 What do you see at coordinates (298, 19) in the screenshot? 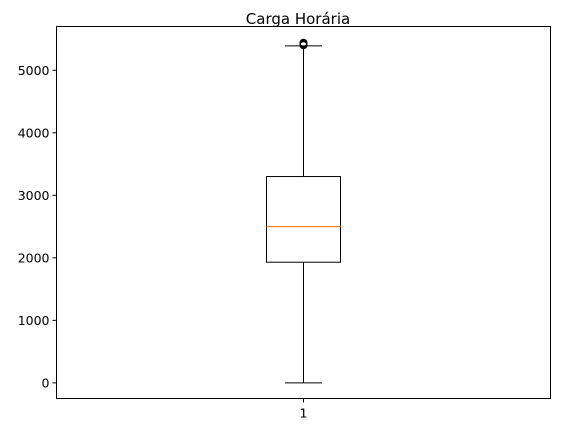
I see `chart-title: Carga Horária` at bounding box center [298, 19].